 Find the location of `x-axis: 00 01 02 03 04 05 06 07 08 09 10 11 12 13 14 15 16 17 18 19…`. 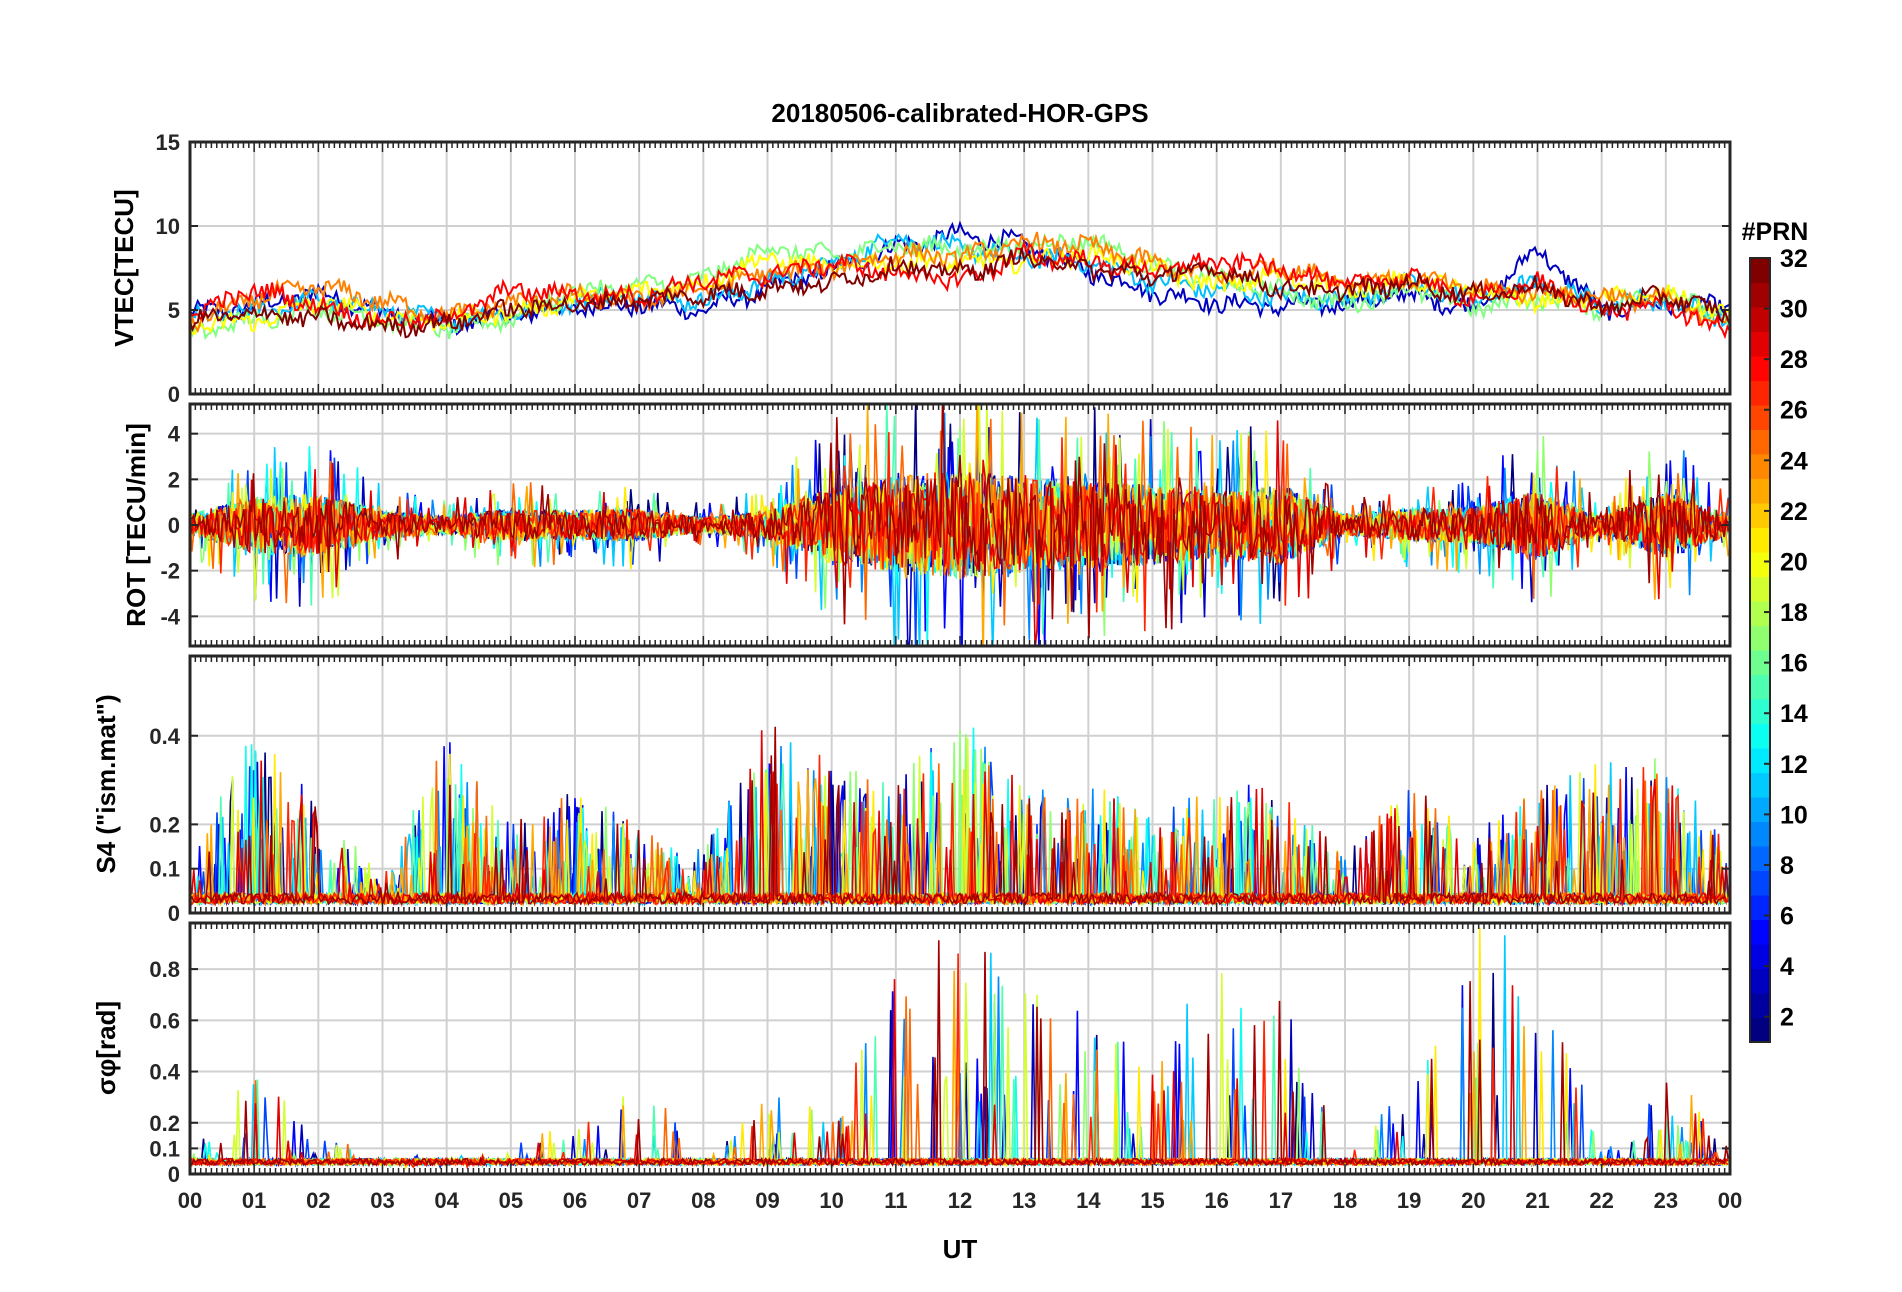

x-axis: 00 01 02 03 04 05 06 07 08 09 10 11 12 13 14 15 16 17 18 19… is located at coordinates (960, 1200).